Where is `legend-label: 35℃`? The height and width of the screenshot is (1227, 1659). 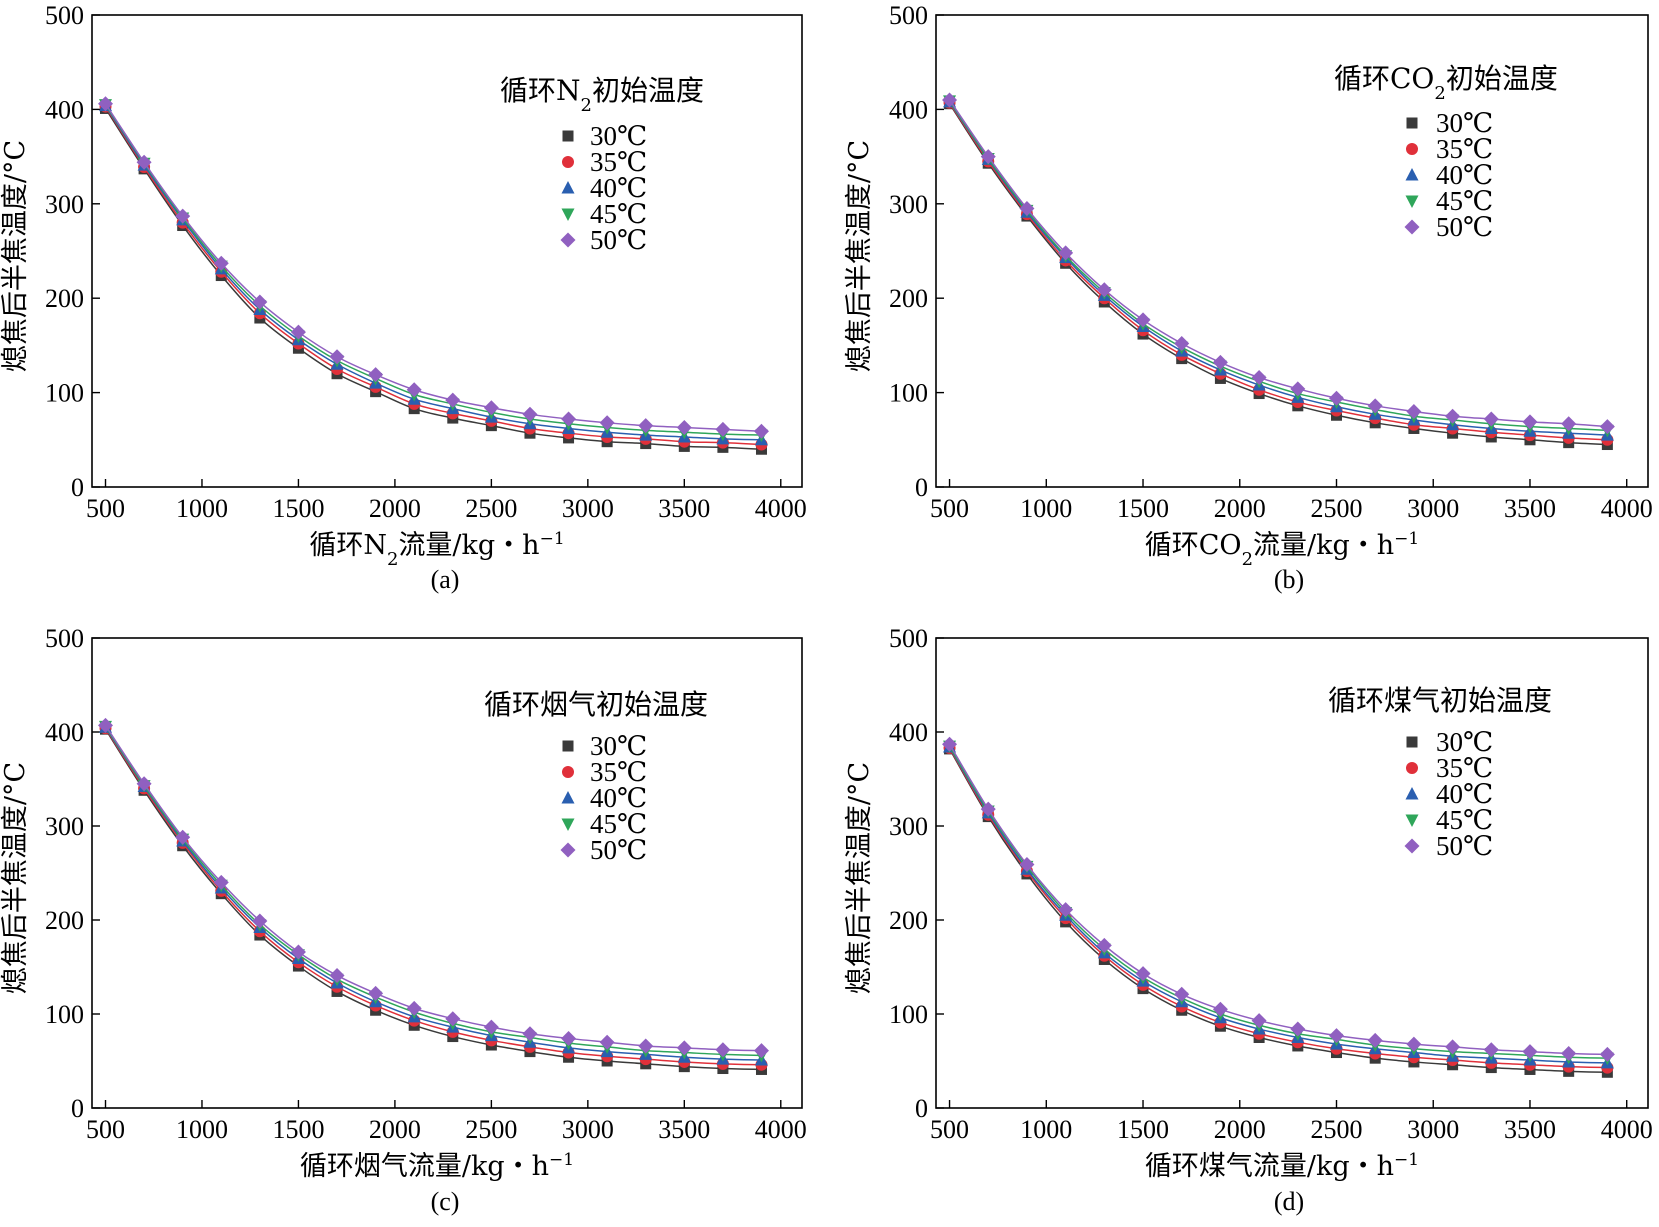
legend-label: 35℃ is located at coordinates (1464, 149).